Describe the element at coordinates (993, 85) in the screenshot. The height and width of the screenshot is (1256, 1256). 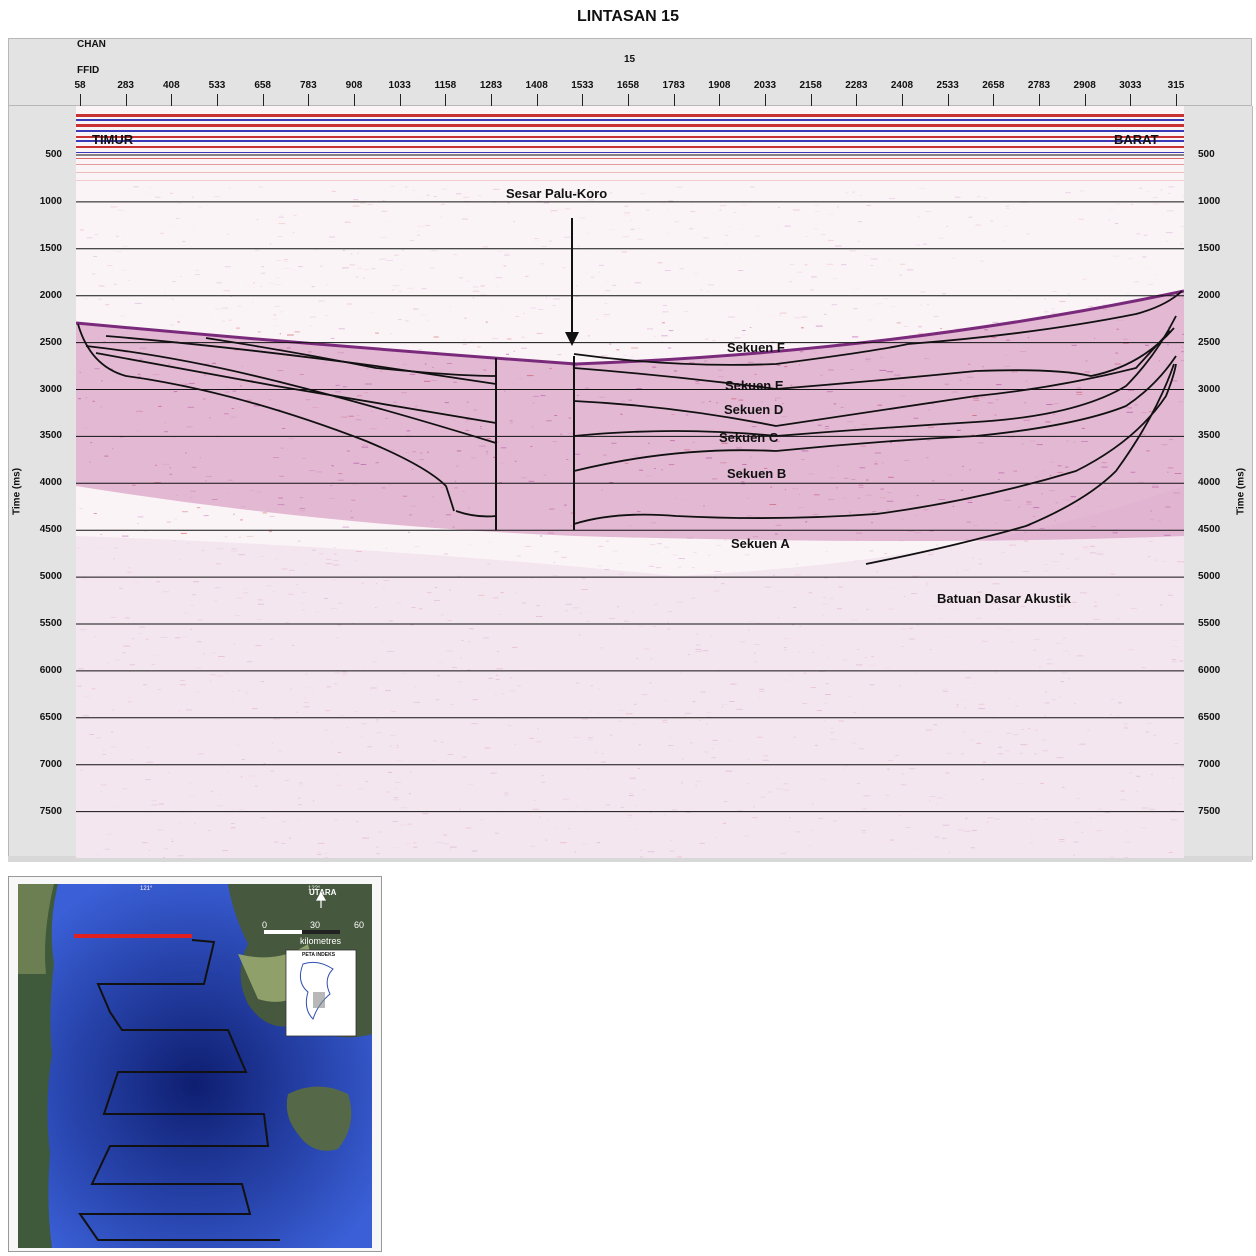
I see `ffid-tick-label: 2658` at that location.